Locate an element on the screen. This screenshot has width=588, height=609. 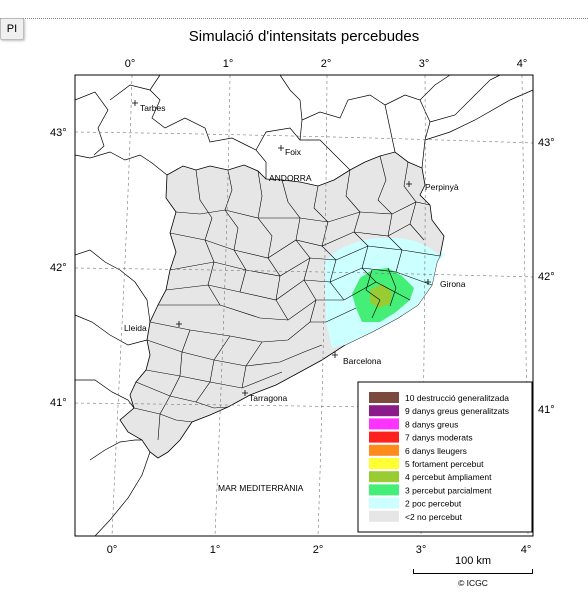
lat-label-left: 42° is located at coordinates (58, 268).